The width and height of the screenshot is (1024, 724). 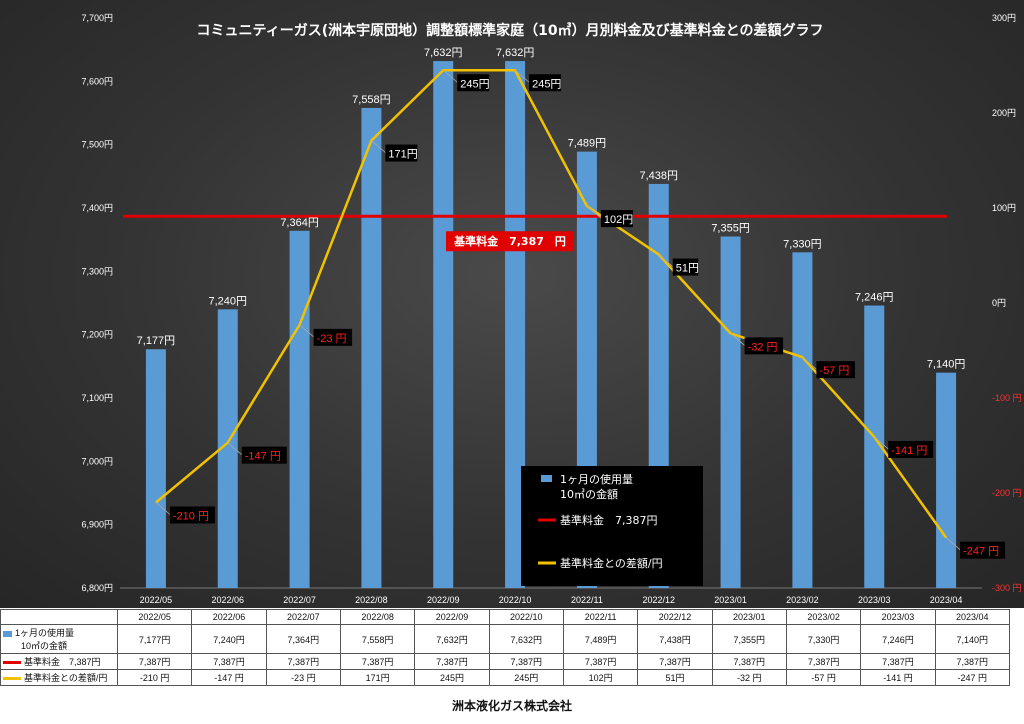 What do you see at coordinates (227, 600) in the screenshot?
I see `x-tick-label: 2022/06` at bounding box center [227, 600].